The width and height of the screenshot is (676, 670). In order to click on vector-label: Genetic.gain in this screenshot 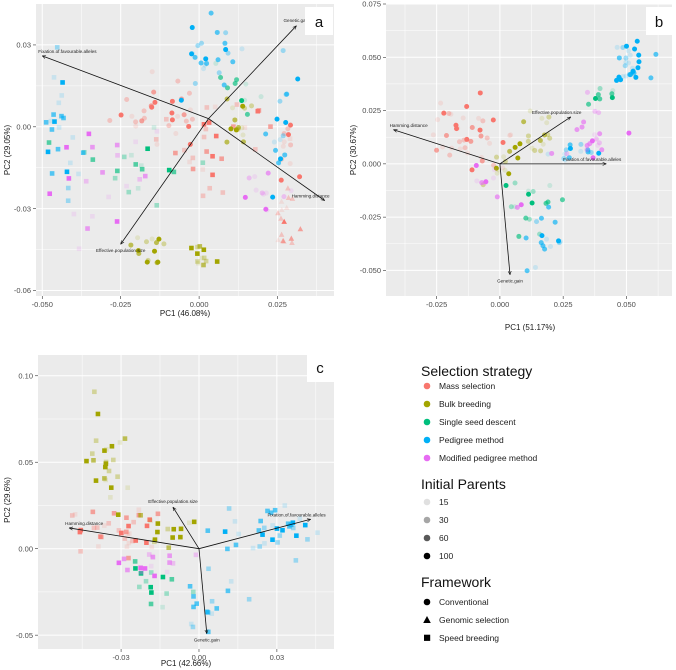, I will do `click(296, 20)`.